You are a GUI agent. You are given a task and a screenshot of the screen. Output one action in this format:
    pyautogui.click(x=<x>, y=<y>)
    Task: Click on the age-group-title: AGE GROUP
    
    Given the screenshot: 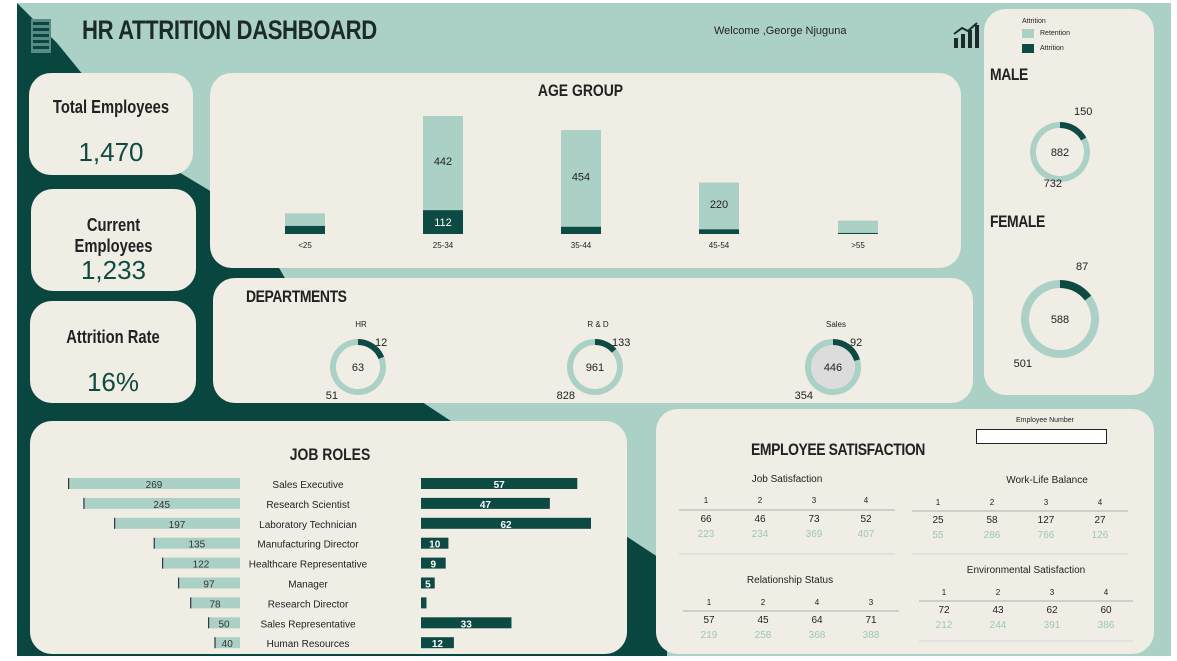 What is the action you would take?
    pyautogui.click(x=580, y=90)
    